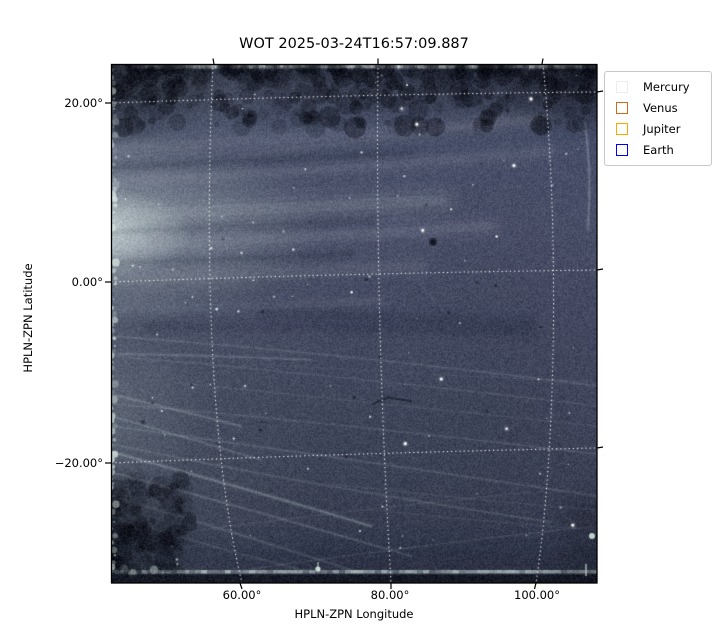  I want to click on y-tick-label-0: 0.00°, so click(87, 282).